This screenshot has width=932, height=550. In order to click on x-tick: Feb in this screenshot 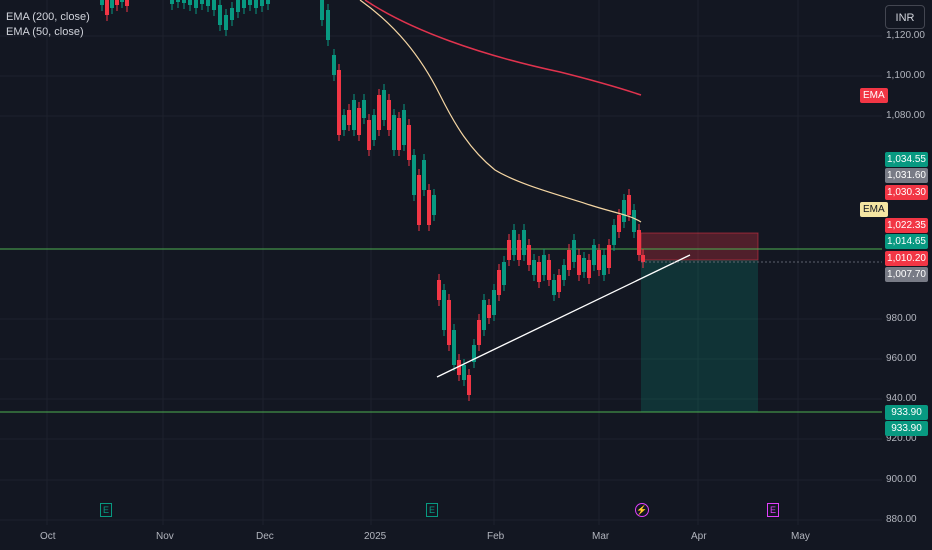, I will do `click(496, 536)`.